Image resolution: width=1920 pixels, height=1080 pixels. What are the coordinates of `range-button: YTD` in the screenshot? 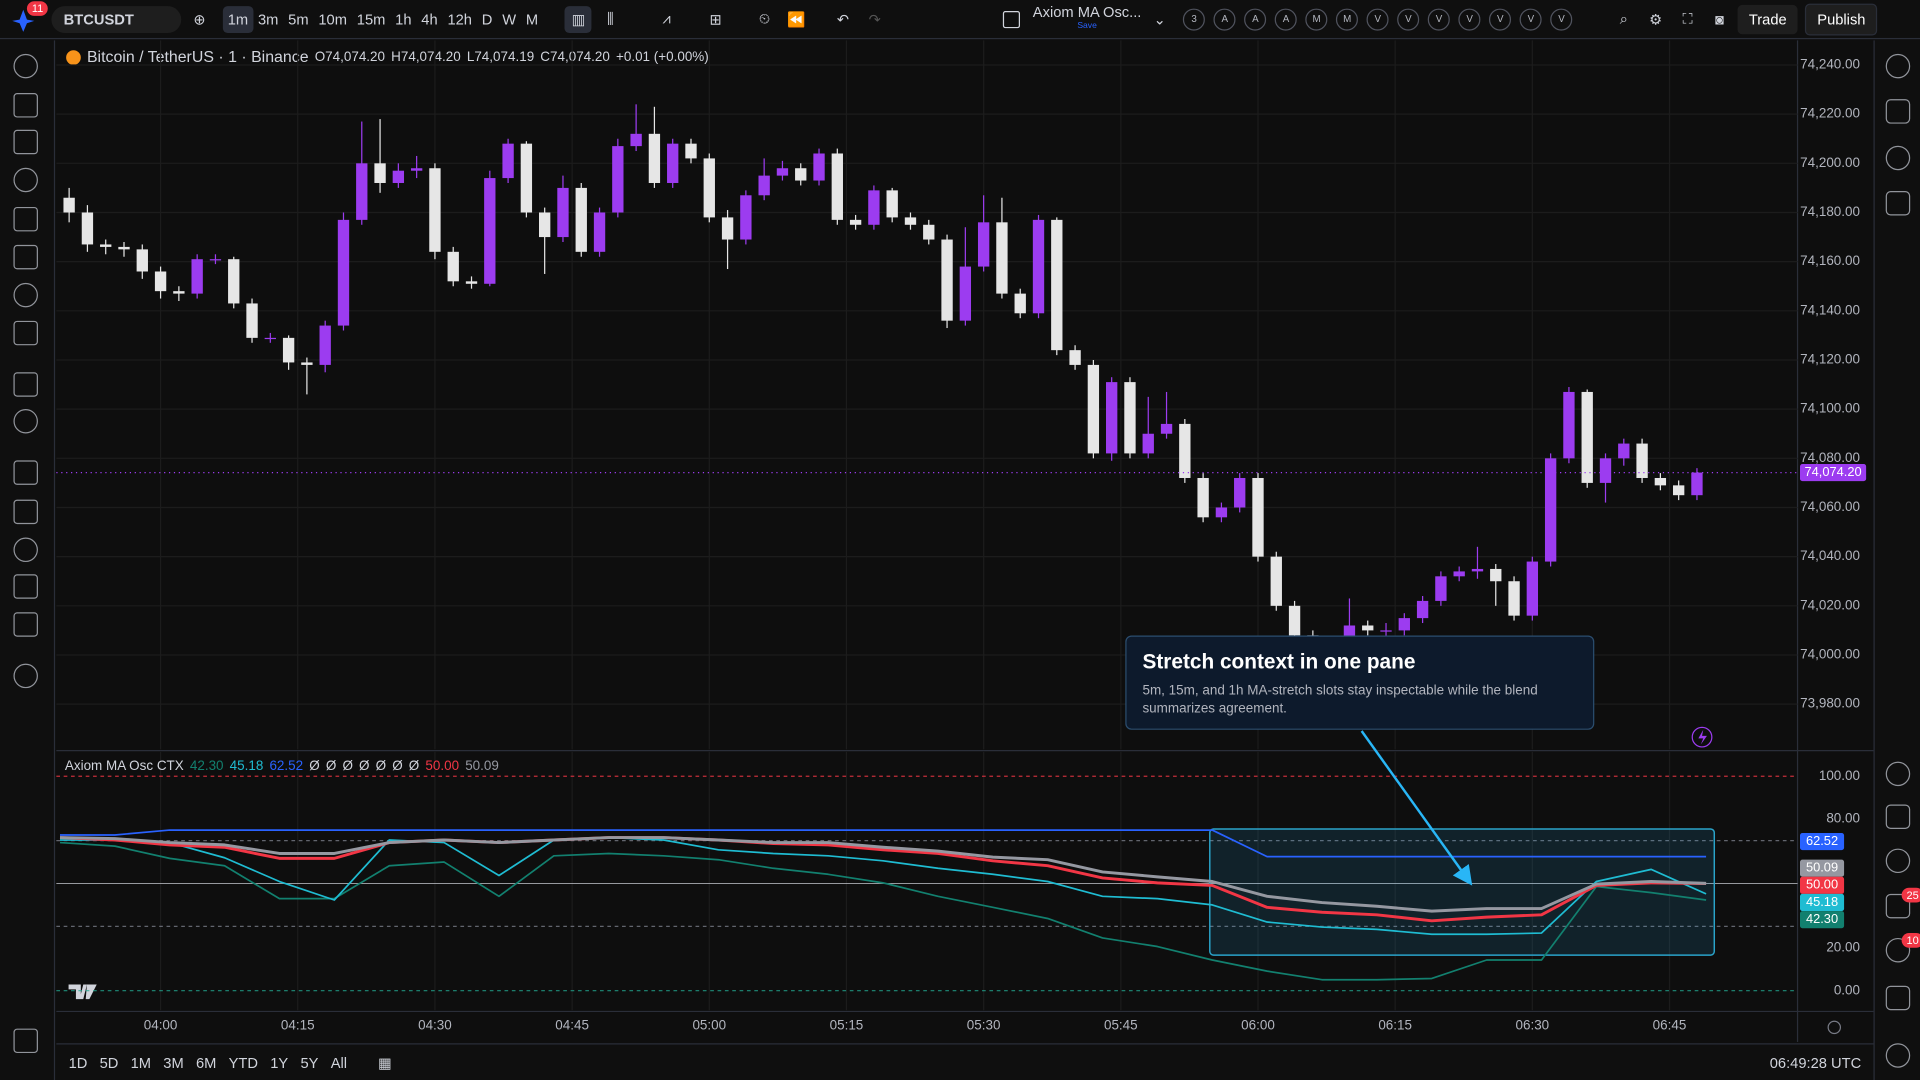 It's located at (243, 1063).